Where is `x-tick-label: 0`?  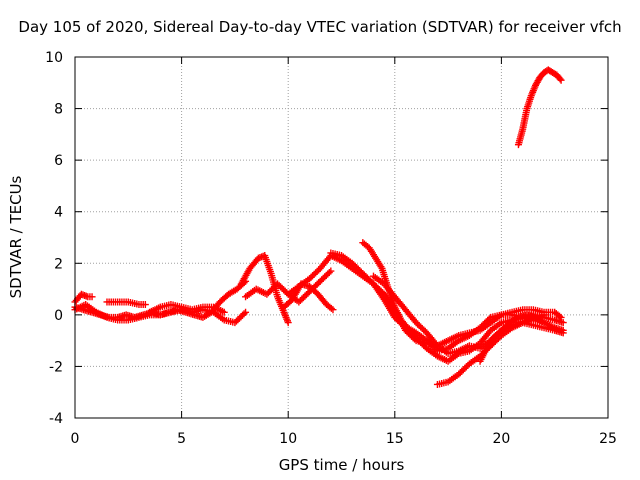
x-tick-label: 0 is located at coordinates (75, 439).